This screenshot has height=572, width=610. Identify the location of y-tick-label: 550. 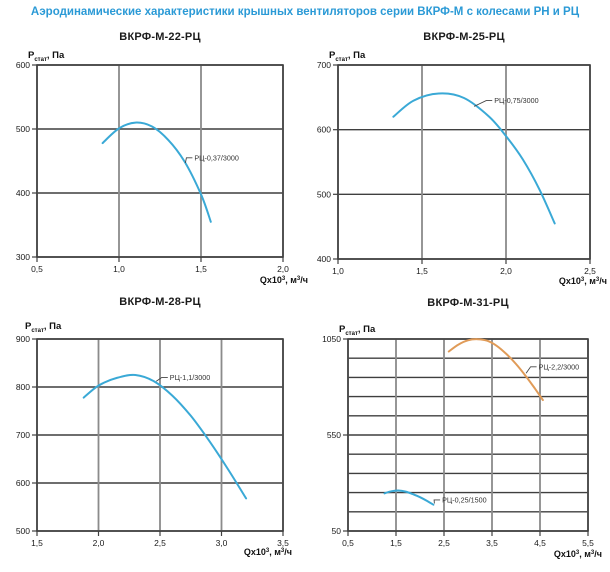
(334, 435).